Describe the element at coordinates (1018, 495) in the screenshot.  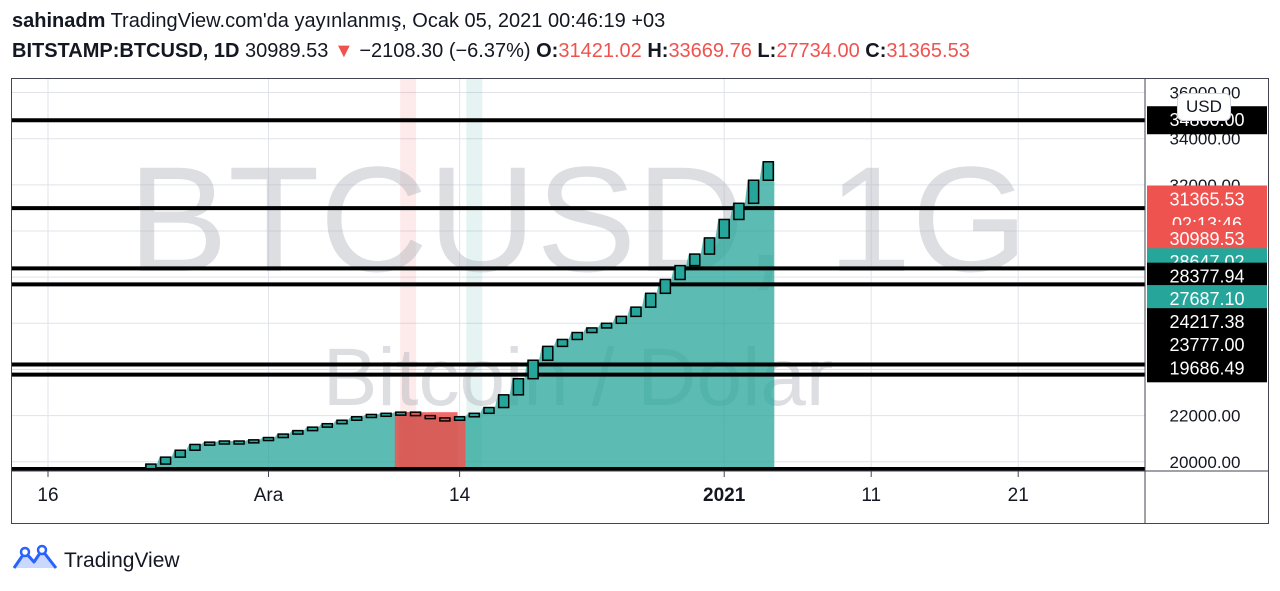
I see `time-tick-label: 21` at that location.